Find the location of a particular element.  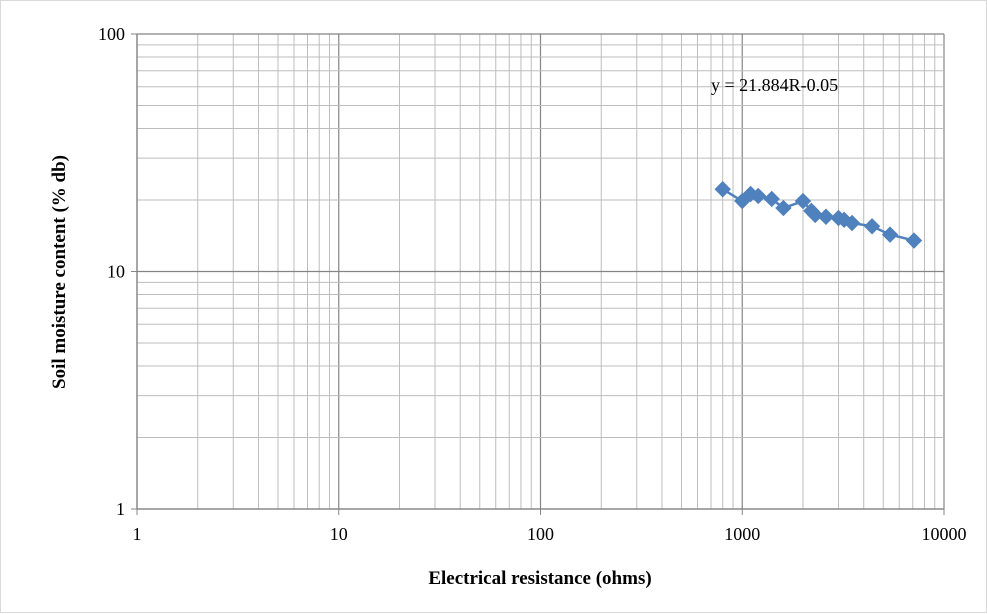

y-axis-title: Soil moisture content (% db) is located at coordinates (59, 272).